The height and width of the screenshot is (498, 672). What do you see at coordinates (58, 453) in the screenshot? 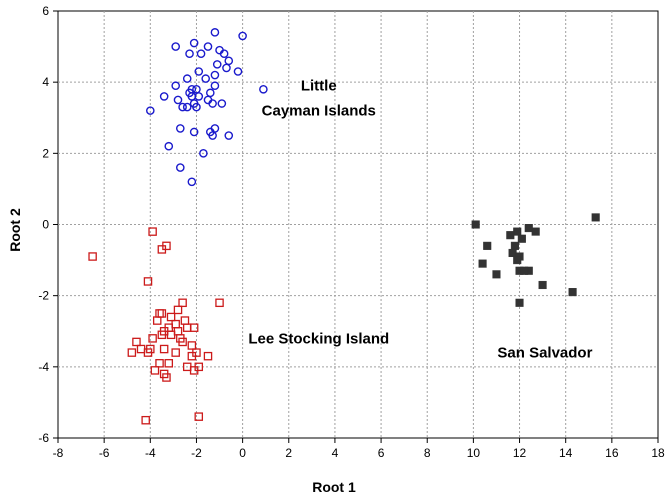
I see `x-tick-label: -8` at bounding box center [58, 453].